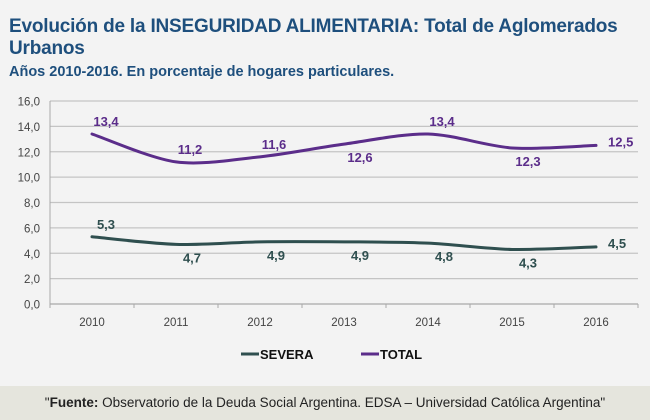  I want to click on x-tick-label: 2016, so click(596, 323).